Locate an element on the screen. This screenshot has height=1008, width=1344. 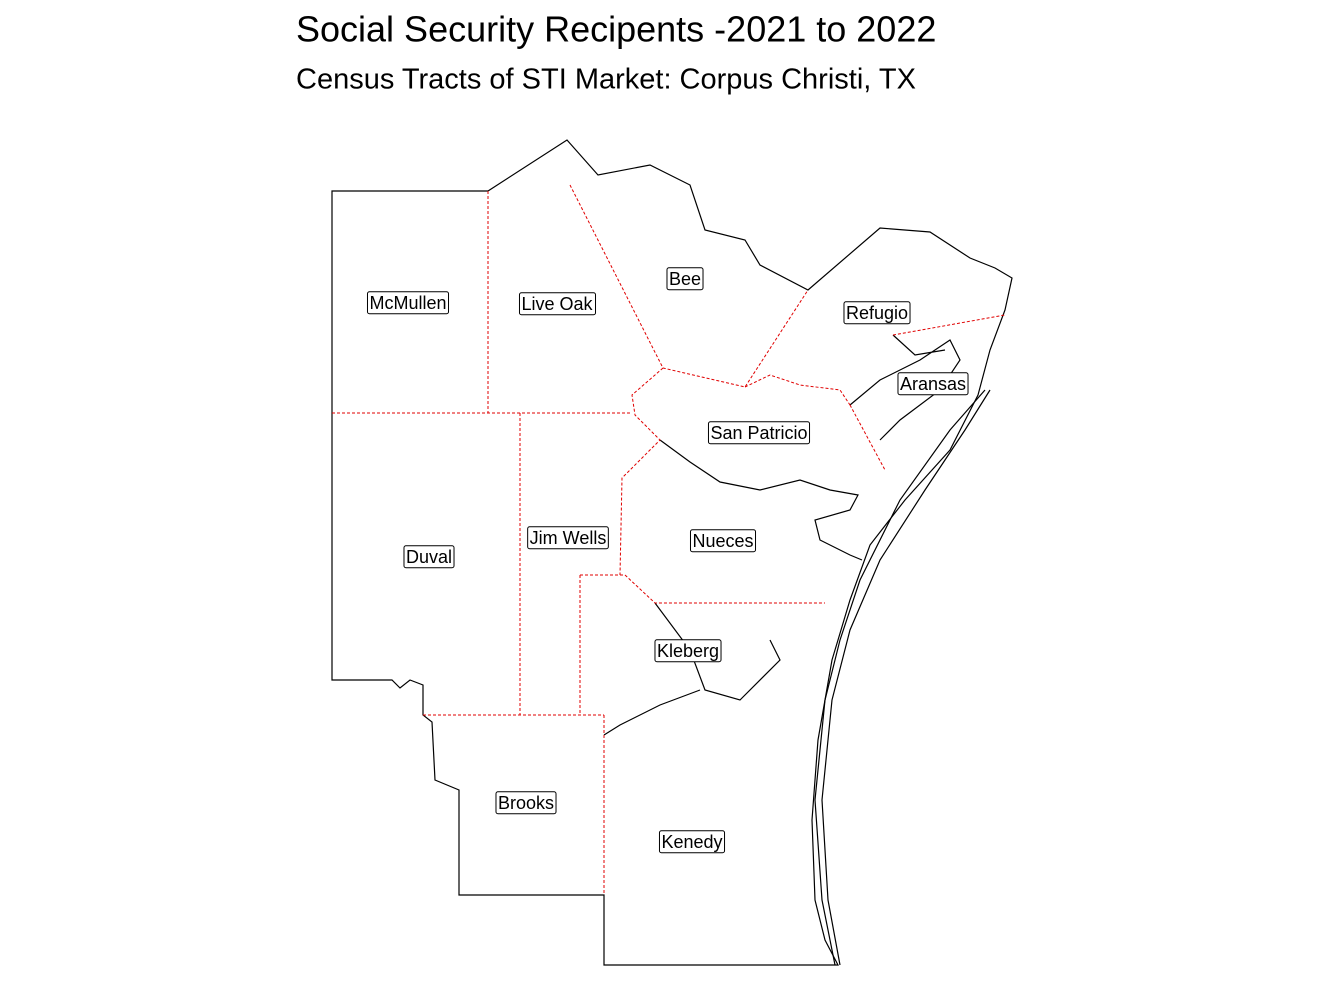
county-label: Jim Wells is located at coordinates (568, 538).